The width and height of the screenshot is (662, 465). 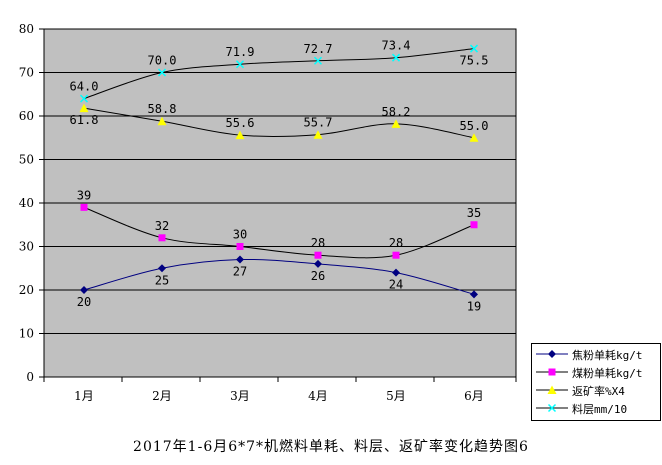 What do you see at coordinates (318, 396) in the screenshot?
I see `x-tick-label: 4月` at bounding box center [318, 396].